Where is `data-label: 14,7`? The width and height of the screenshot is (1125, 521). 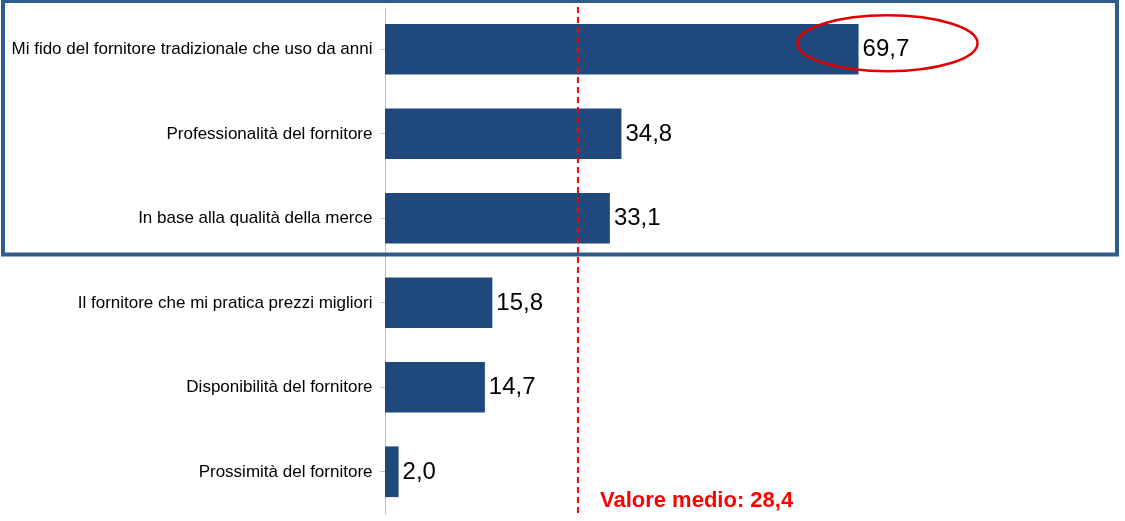
data-label: 14,7 is located at coordinates (512, 386).